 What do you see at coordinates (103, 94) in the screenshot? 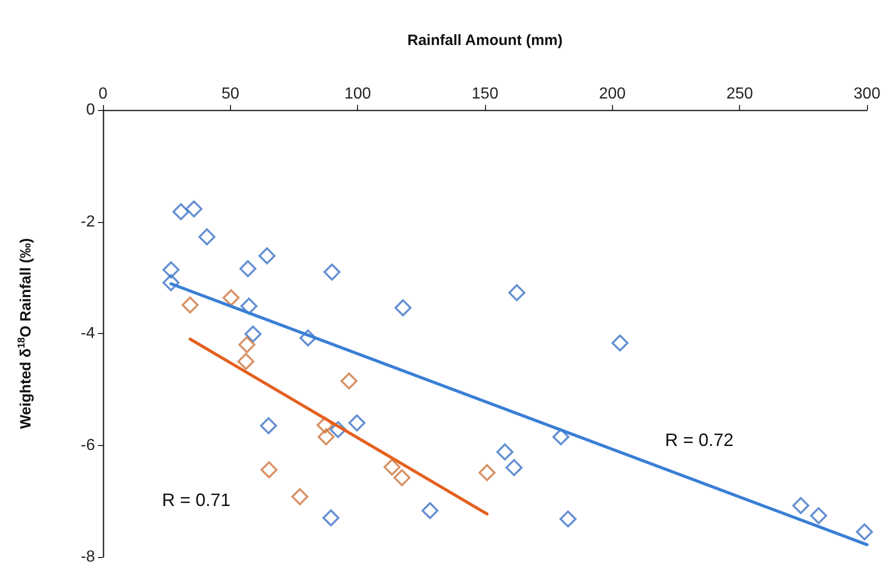
I see `x-tick-label: 0` at bounding box center [103, 94].